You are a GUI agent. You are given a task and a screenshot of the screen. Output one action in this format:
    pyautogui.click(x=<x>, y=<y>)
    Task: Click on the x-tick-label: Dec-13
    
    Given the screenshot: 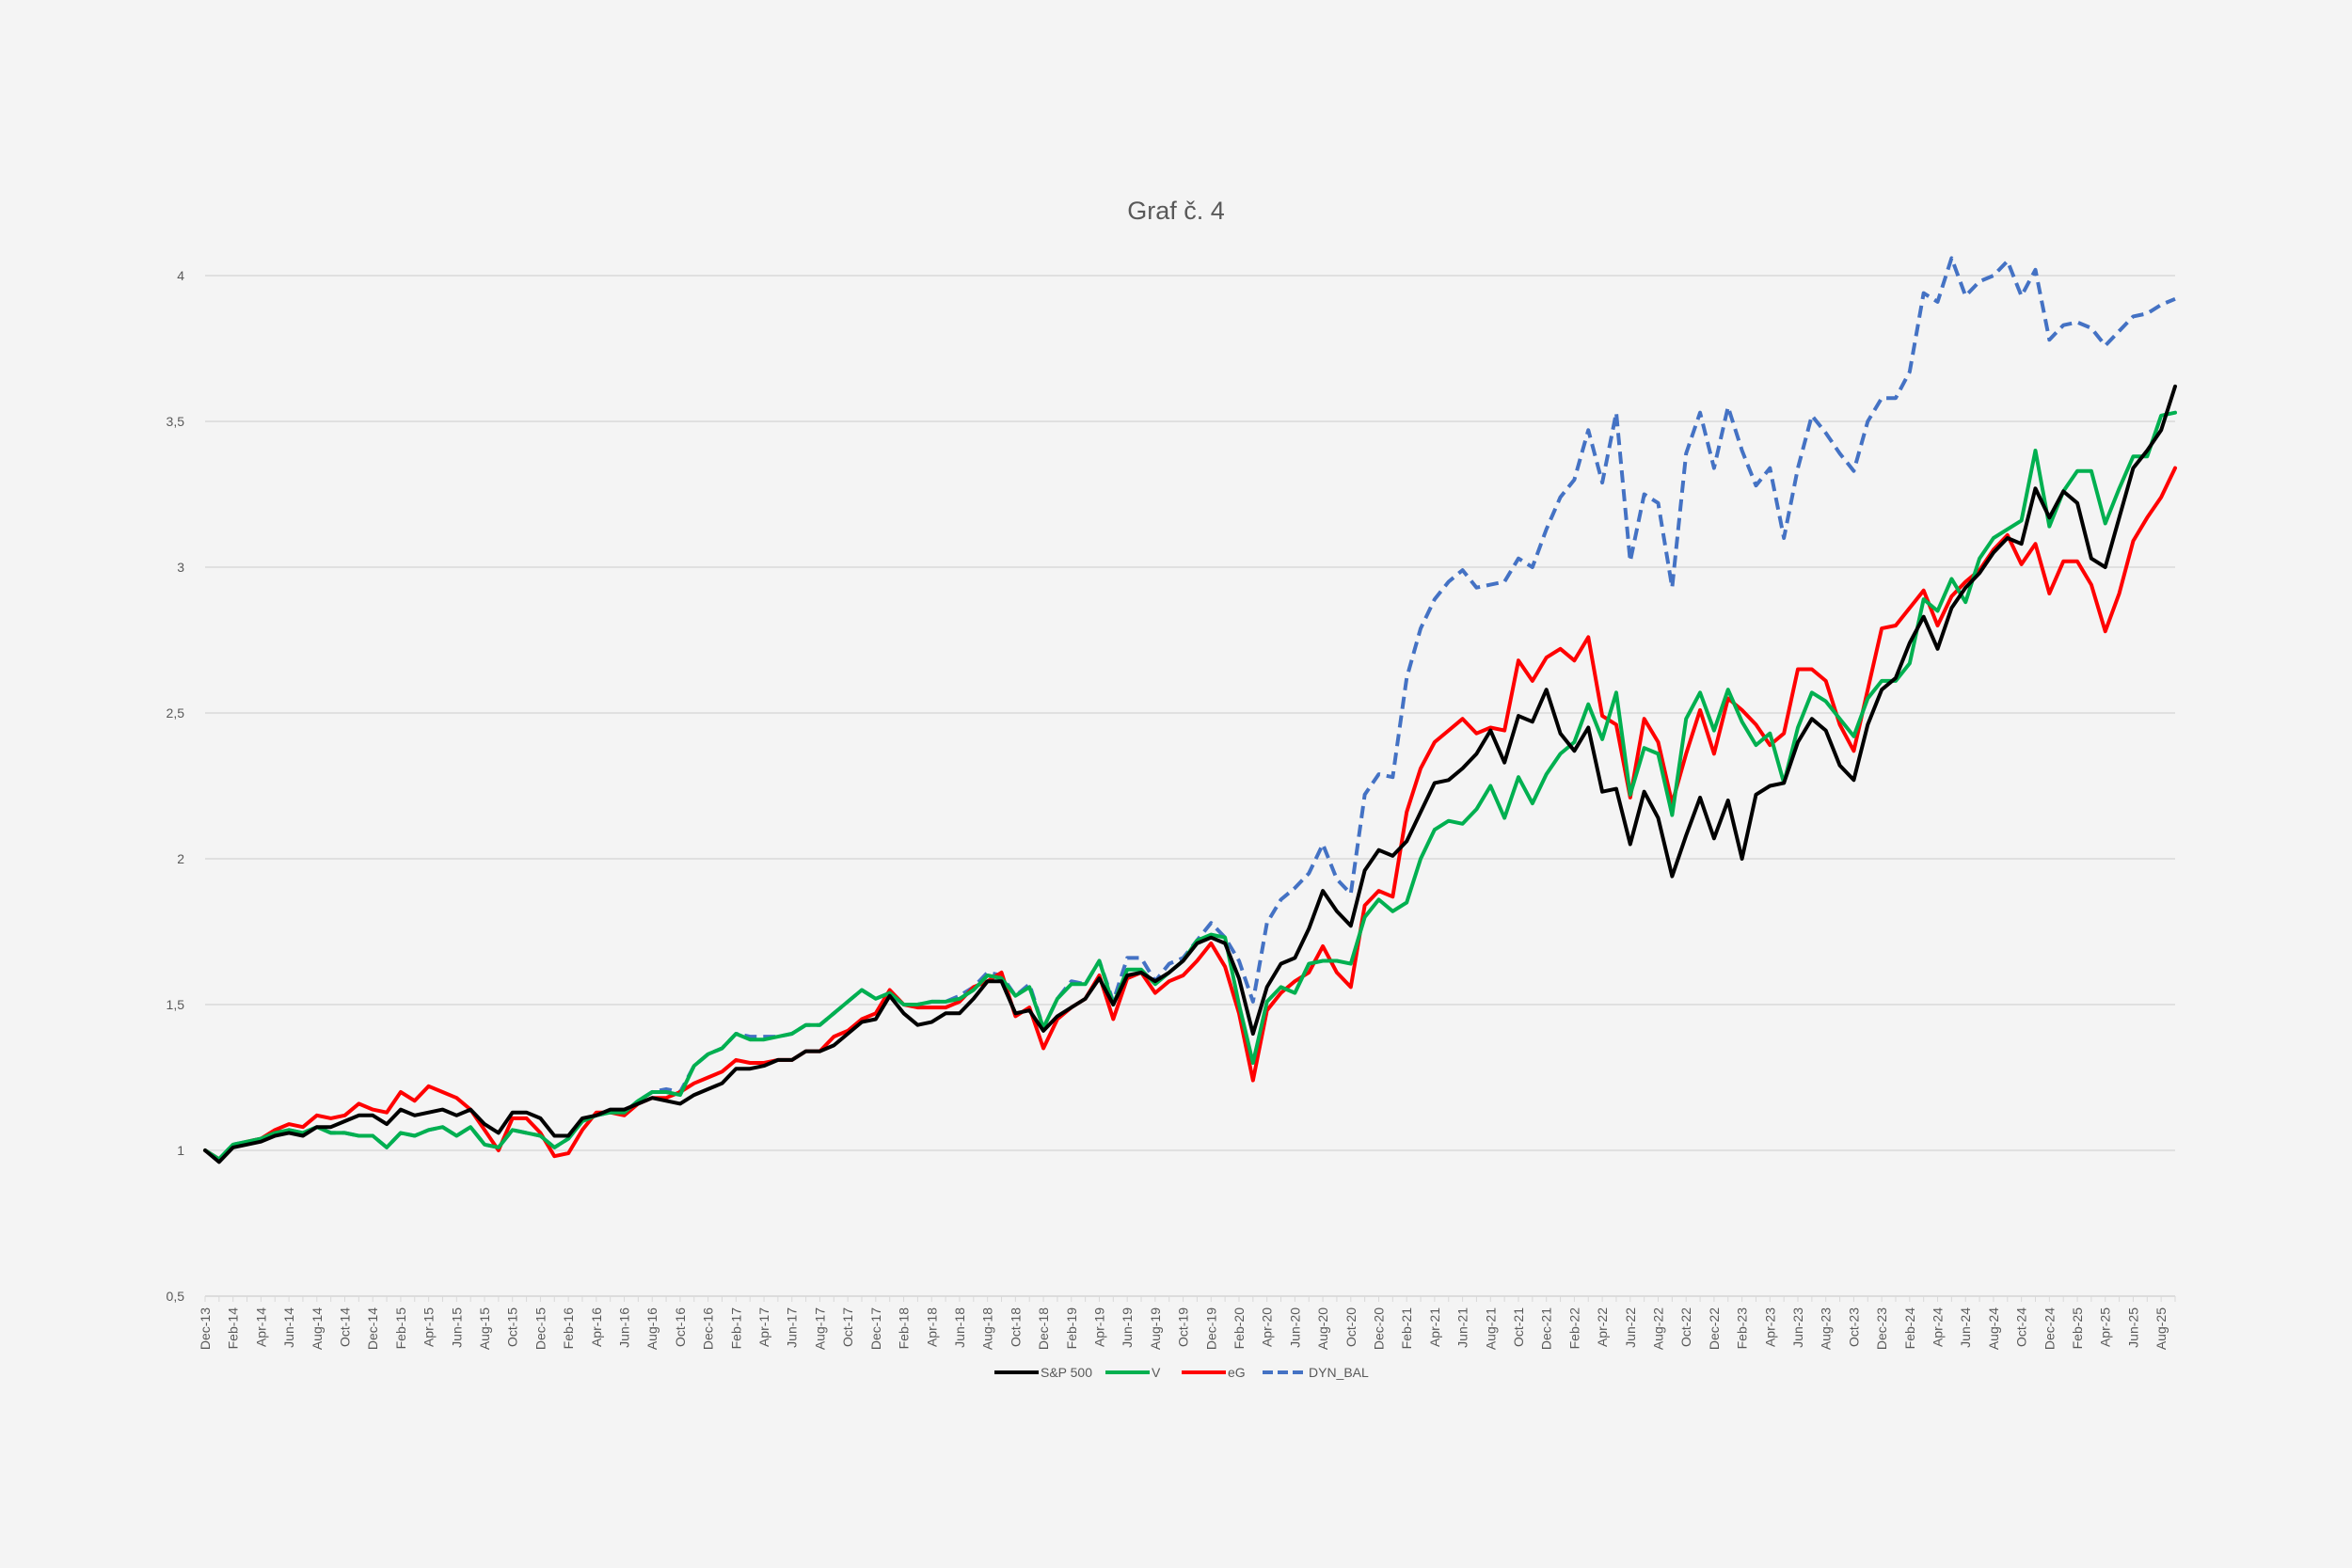 What is the action you would take?
    pyautogui.click(x=205, y=1329)
    